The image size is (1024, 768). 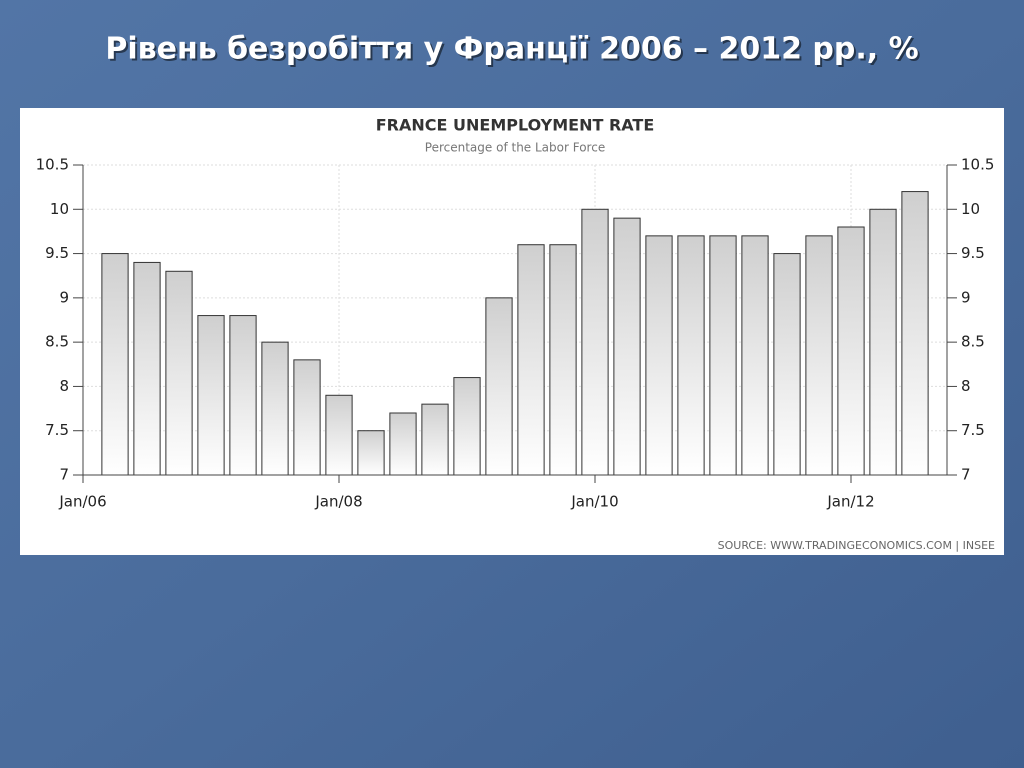 I want to click on x-tick-label: Jan/10, so click(x=594, y=502).